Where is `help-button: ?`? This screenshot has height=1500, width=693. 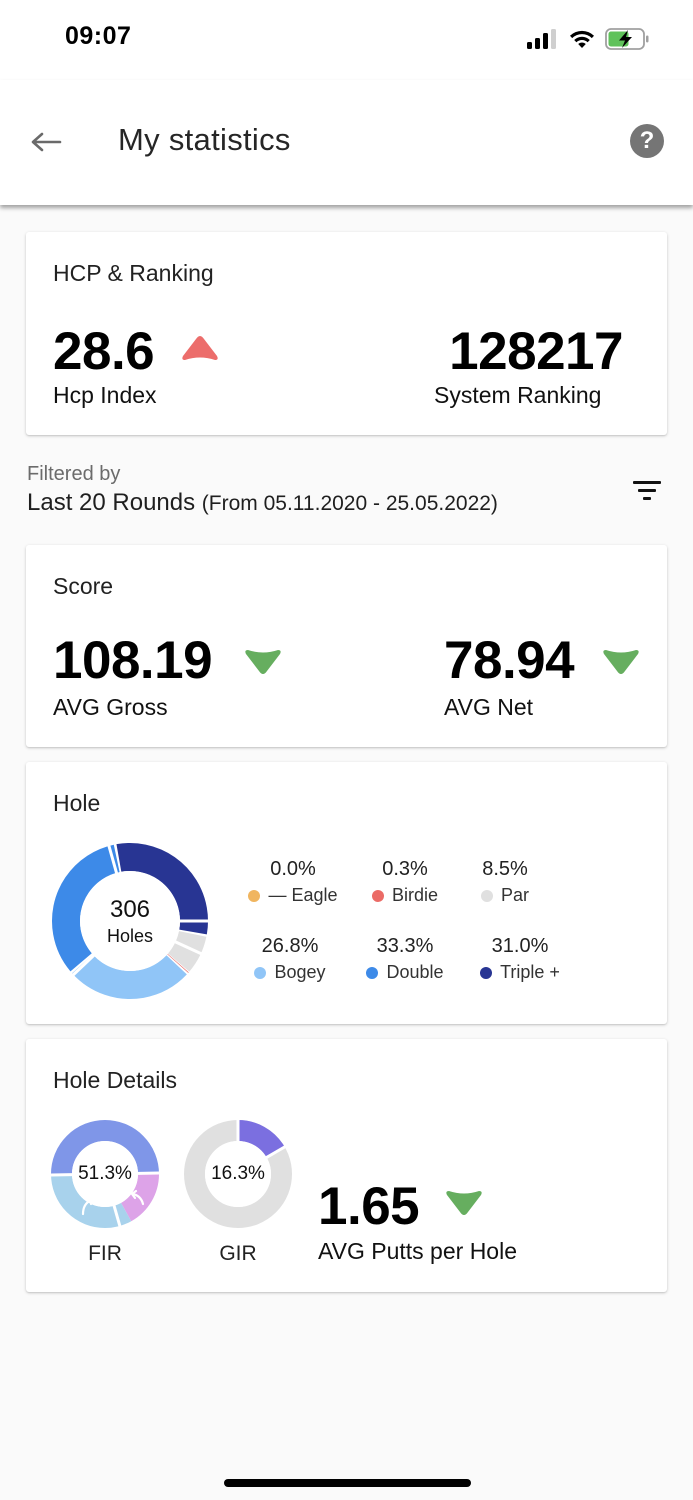
help-button: ? is located at coordinates (647, 141).